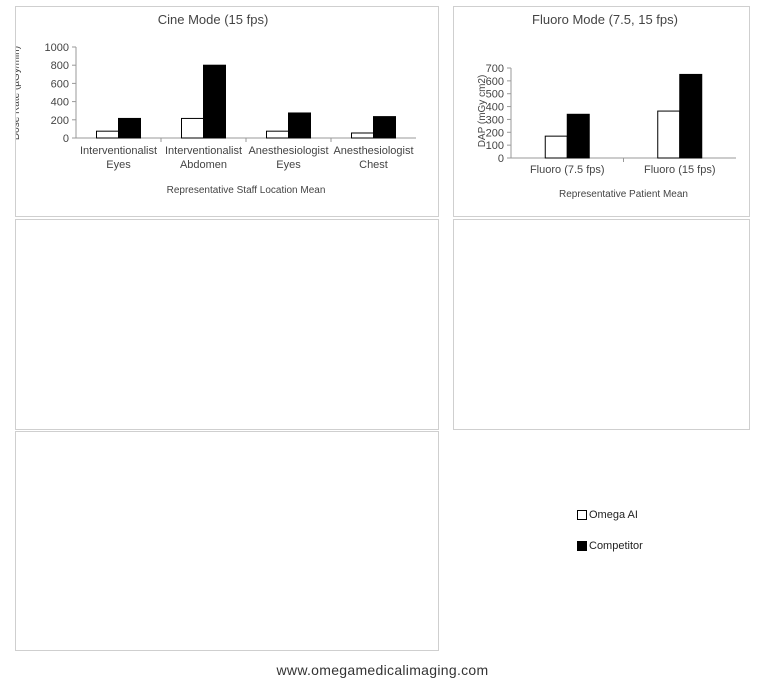  Describe the element at coordinates (373, 165) in the screenshot. I see `x-tick-label: Chest` at that location.